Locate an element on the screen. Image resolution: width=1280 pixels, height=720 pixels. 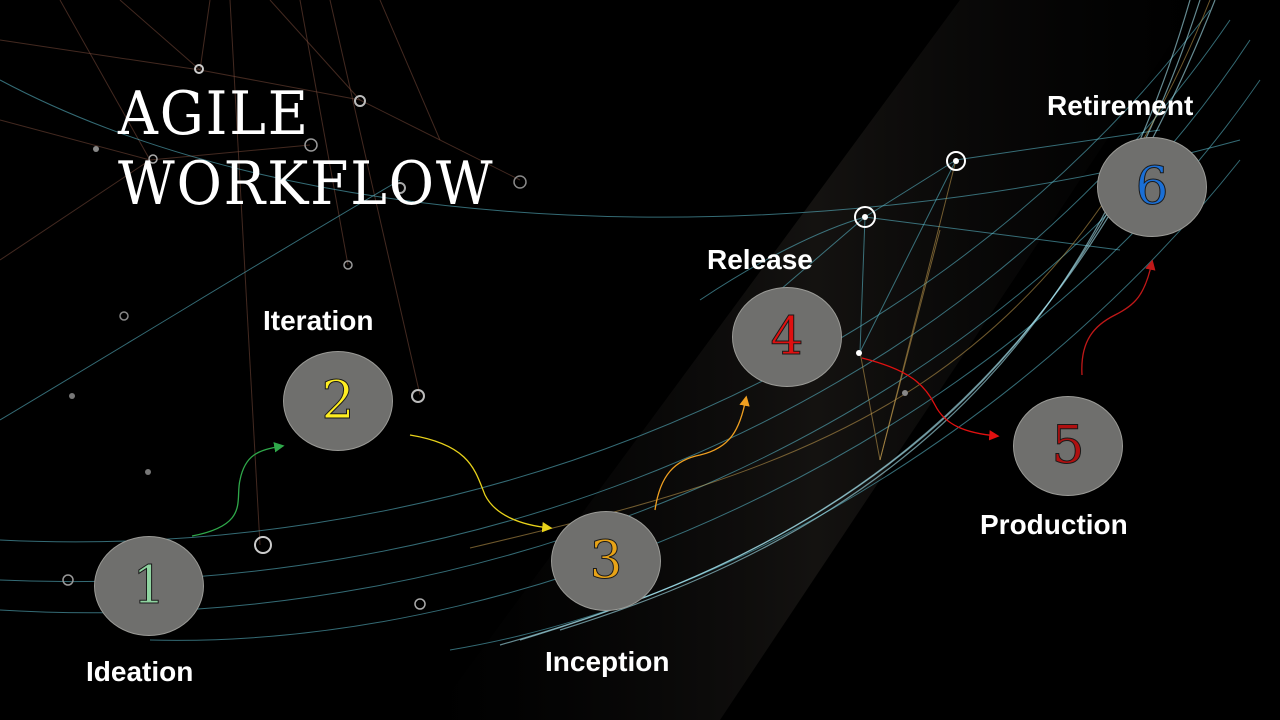
step-number-5: 5 is located at coordinates (1068, 446).